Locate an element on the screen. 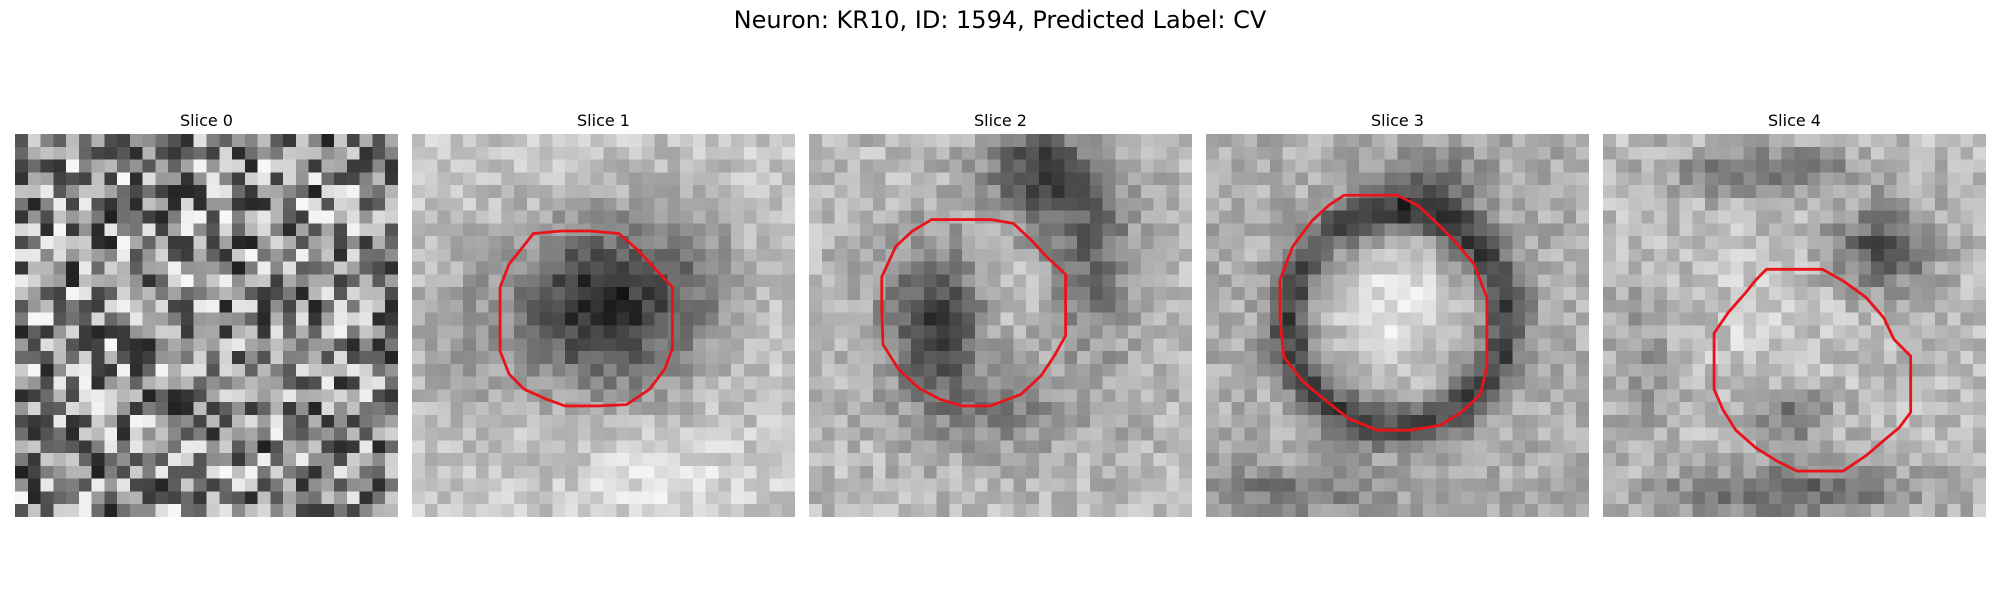 Image resolution: width=2000 pixels, height=600 pixels. slice-title-3: Slice 3 is located at coordinates (1397, 120).